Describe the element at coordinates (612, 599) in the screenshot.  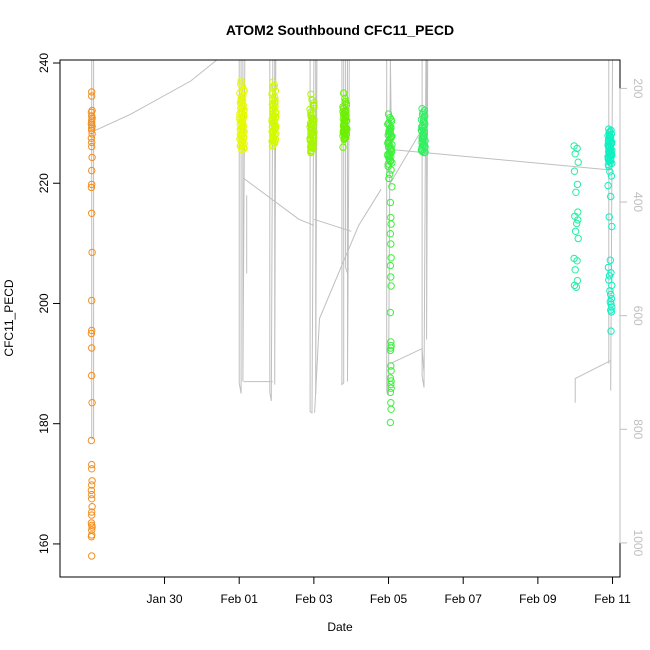
I see `x-tick-label: Feb 11` at that location.